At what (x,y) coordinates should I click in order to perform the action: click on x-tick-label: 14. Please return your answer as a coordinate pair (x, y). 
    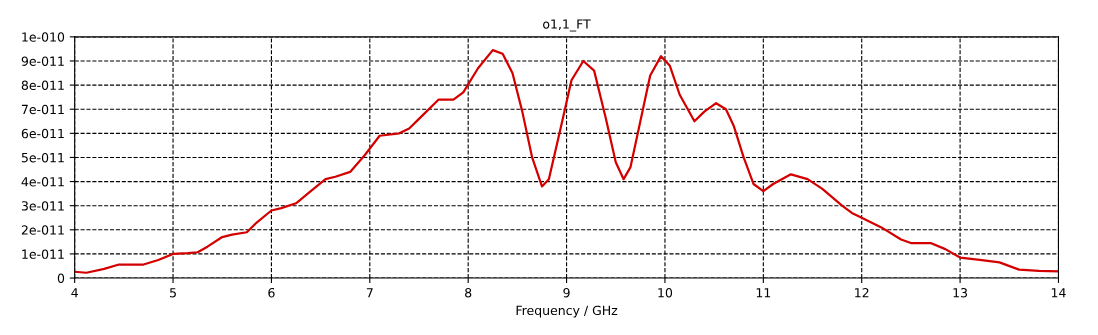
    Looking at the image, I should click on (1058, 293).